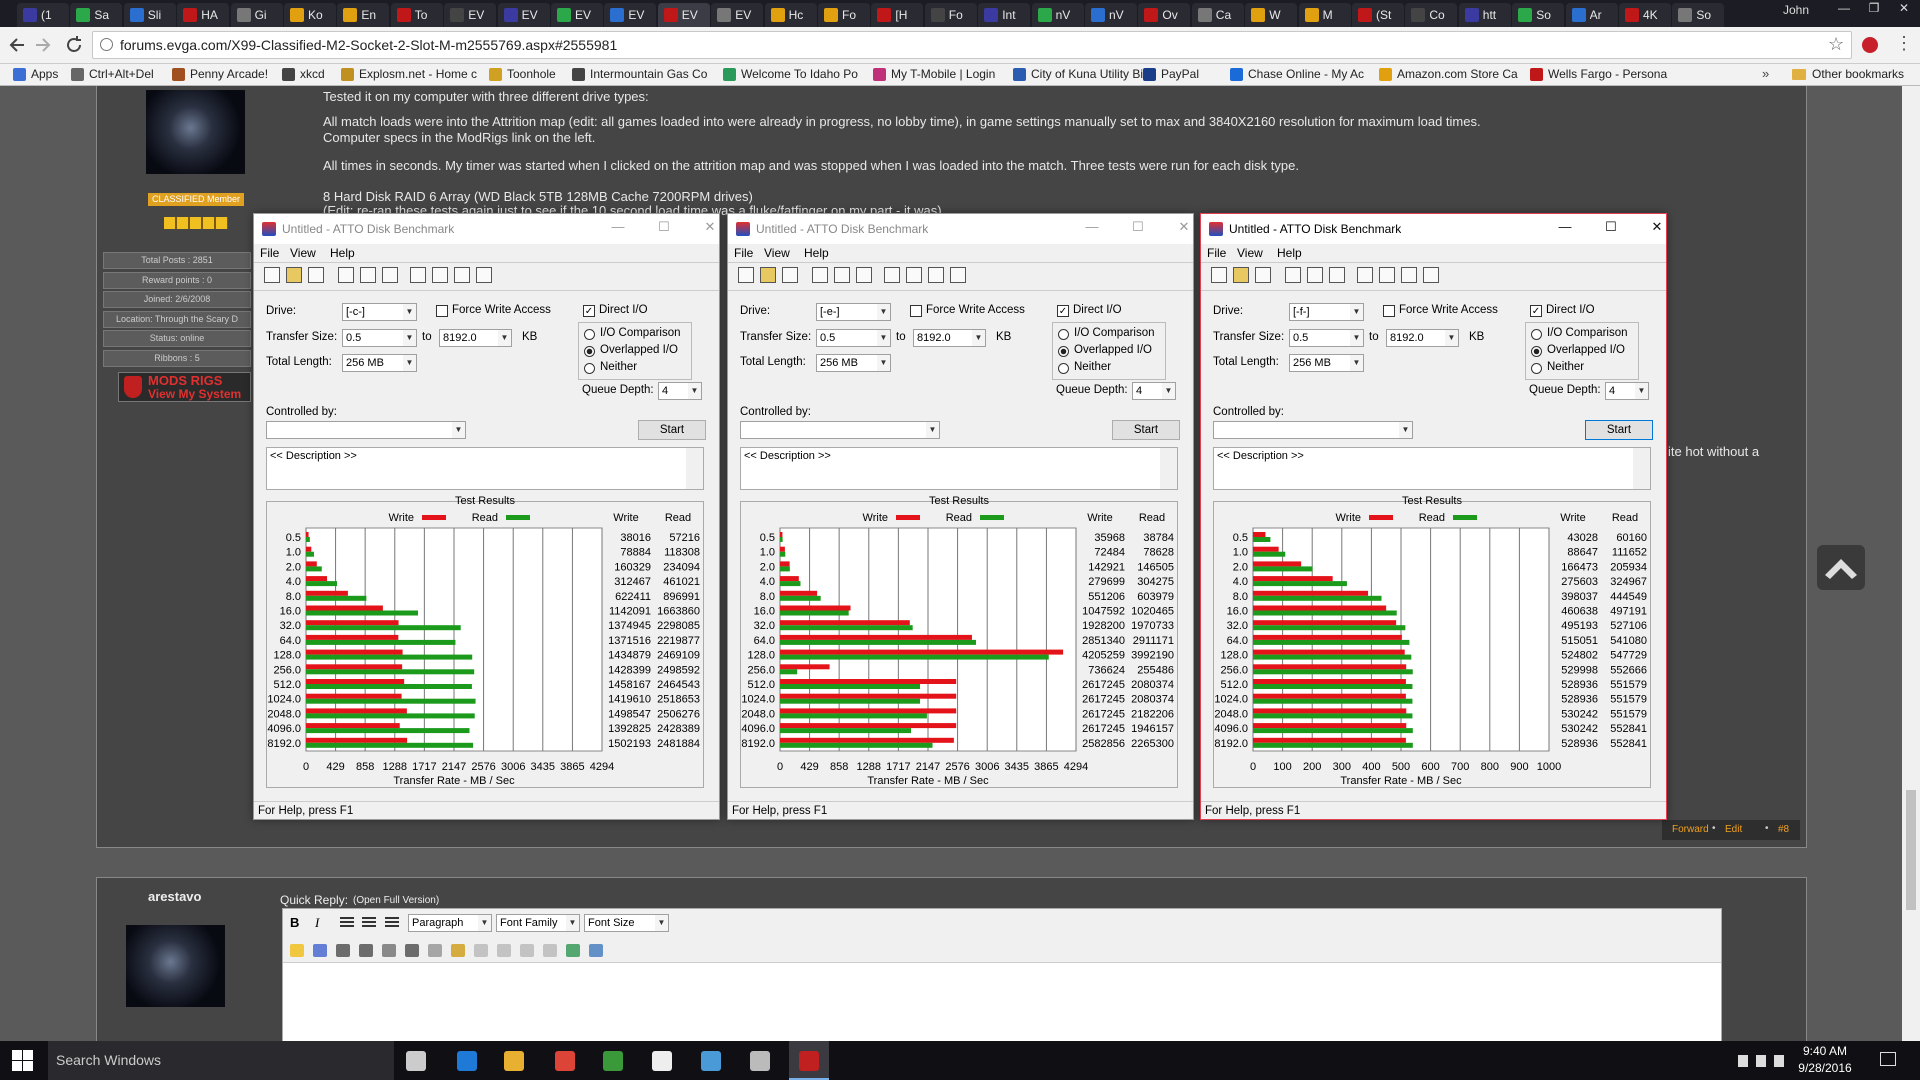 The image size is (1920, 1080). I want to click on combo-box: [-c-], so click(379, 312).